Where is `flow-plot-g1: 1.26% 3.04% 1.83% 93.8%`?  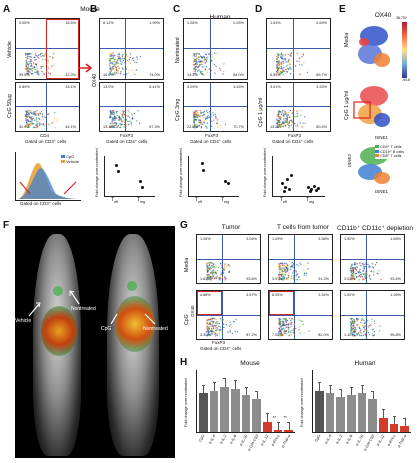
flow-plot-g1: 1.26% 3.04% 1.83% 93.8% is located at coordinates (228, 259).